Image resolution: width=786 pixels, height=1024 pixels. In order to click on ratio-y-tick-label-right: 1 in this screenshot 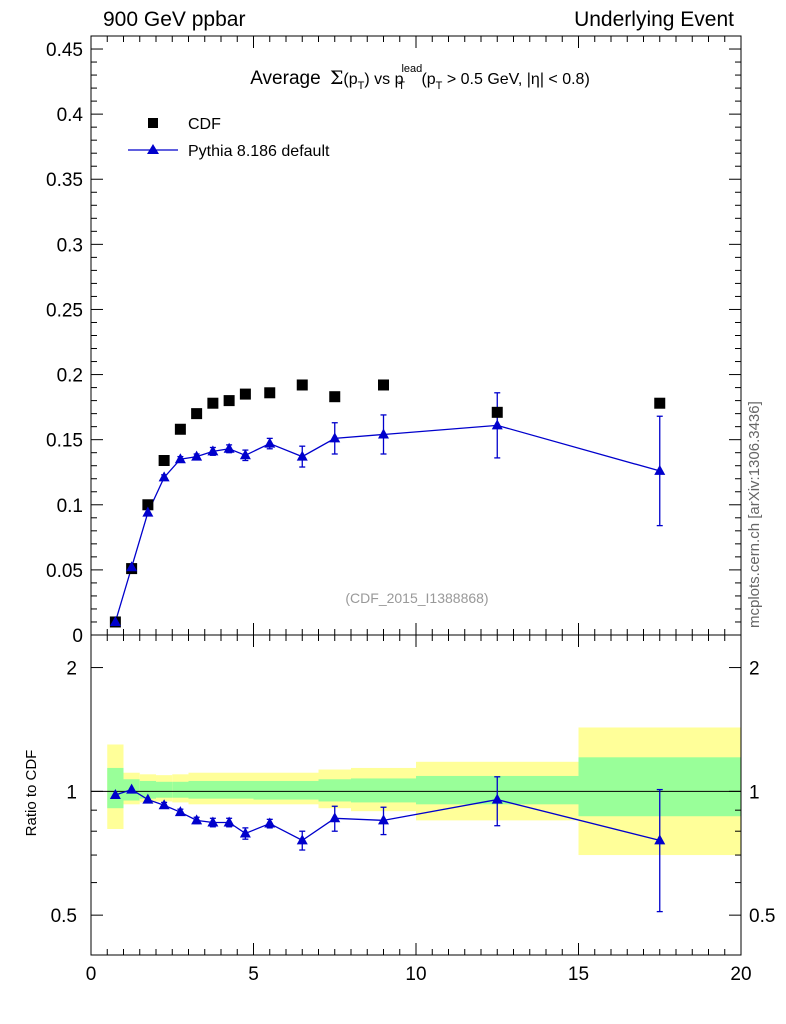, I will do `click(754, 792)`.